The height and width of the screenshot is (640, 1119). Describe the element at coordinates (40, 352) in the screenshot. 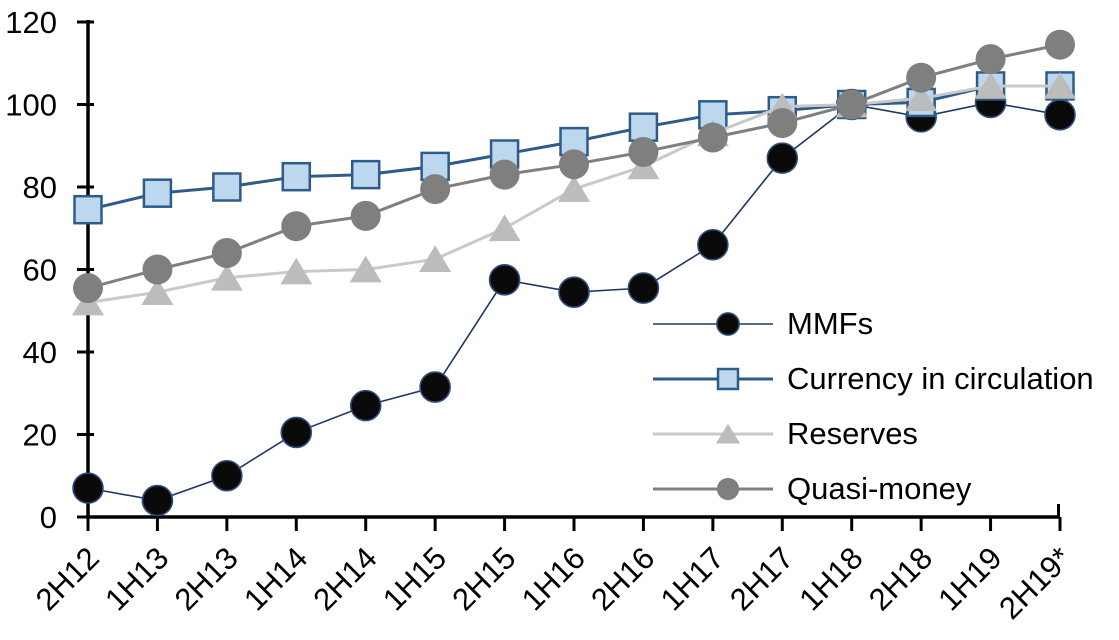

I see `y-axis-tick-label: 40` at that location.